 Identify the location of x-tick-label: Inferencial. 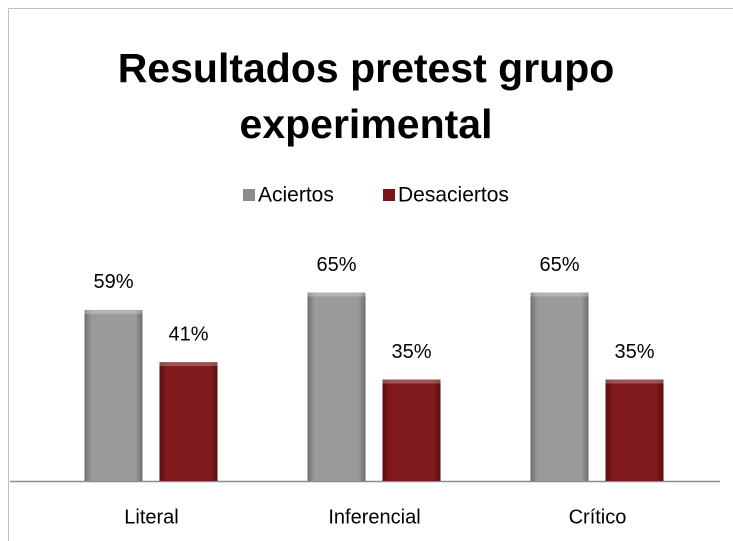
(374, 517).